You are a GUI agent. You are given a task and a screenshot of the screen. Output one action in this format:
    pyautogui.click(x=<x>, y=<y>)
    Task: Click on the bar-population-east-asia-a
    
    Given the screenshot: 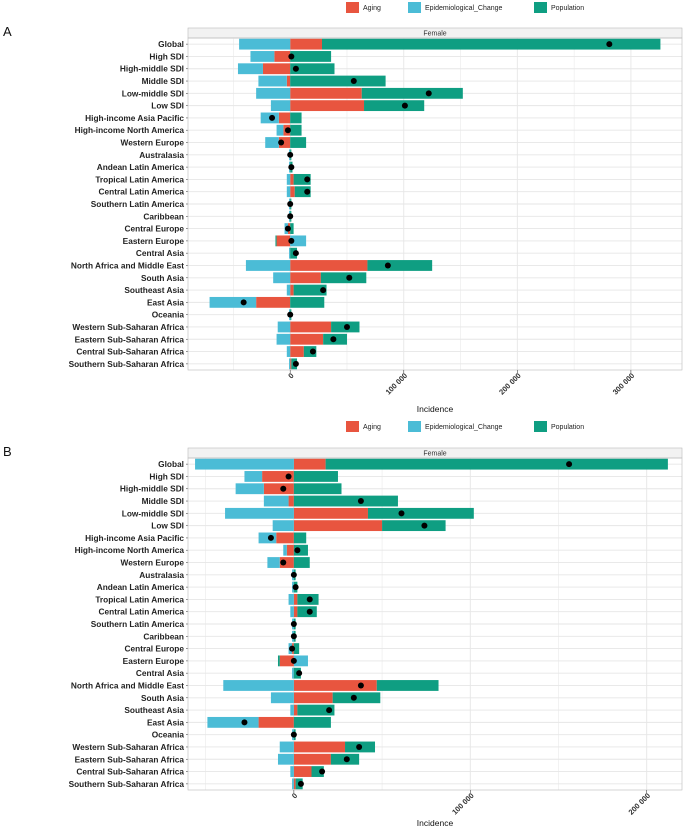 What is the action you would take?
    pyautogui.click(x=307, y=302)
    